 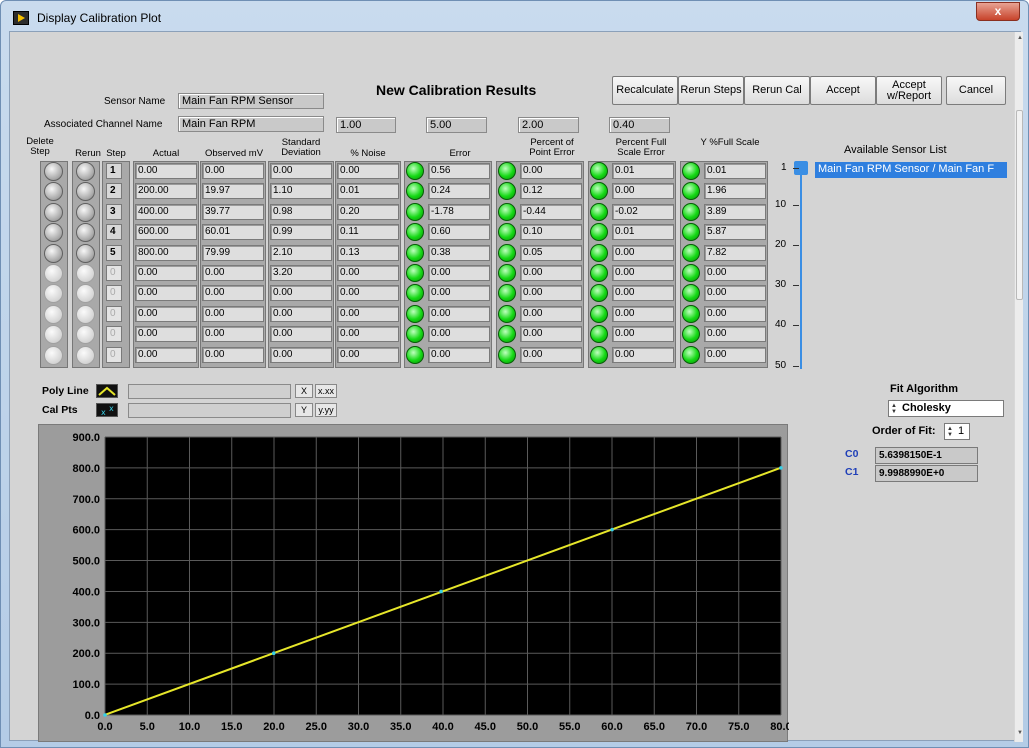 I want to click on rerun-cal-button: Rerun Cal, so click(x=777, y=90).